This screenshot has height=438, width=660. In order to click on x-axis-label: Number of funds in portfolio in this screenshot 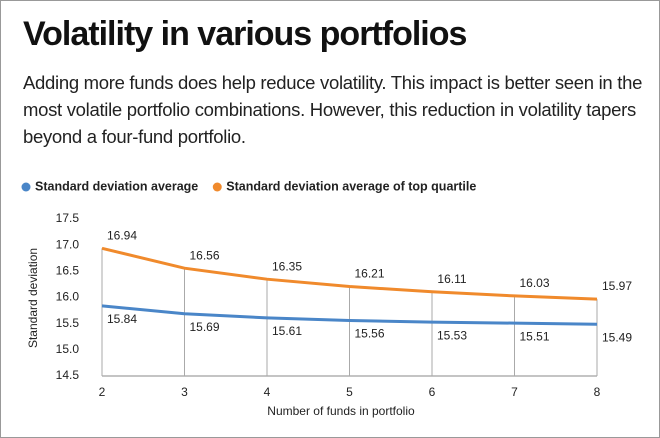, I will do `click(341, 411)`.